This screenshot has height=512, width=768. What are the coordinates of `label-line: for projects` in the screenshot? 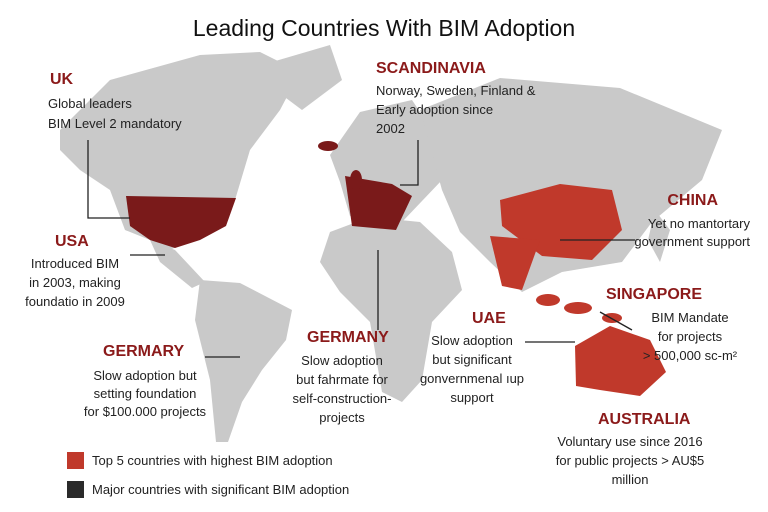 It's located at (690, 336).